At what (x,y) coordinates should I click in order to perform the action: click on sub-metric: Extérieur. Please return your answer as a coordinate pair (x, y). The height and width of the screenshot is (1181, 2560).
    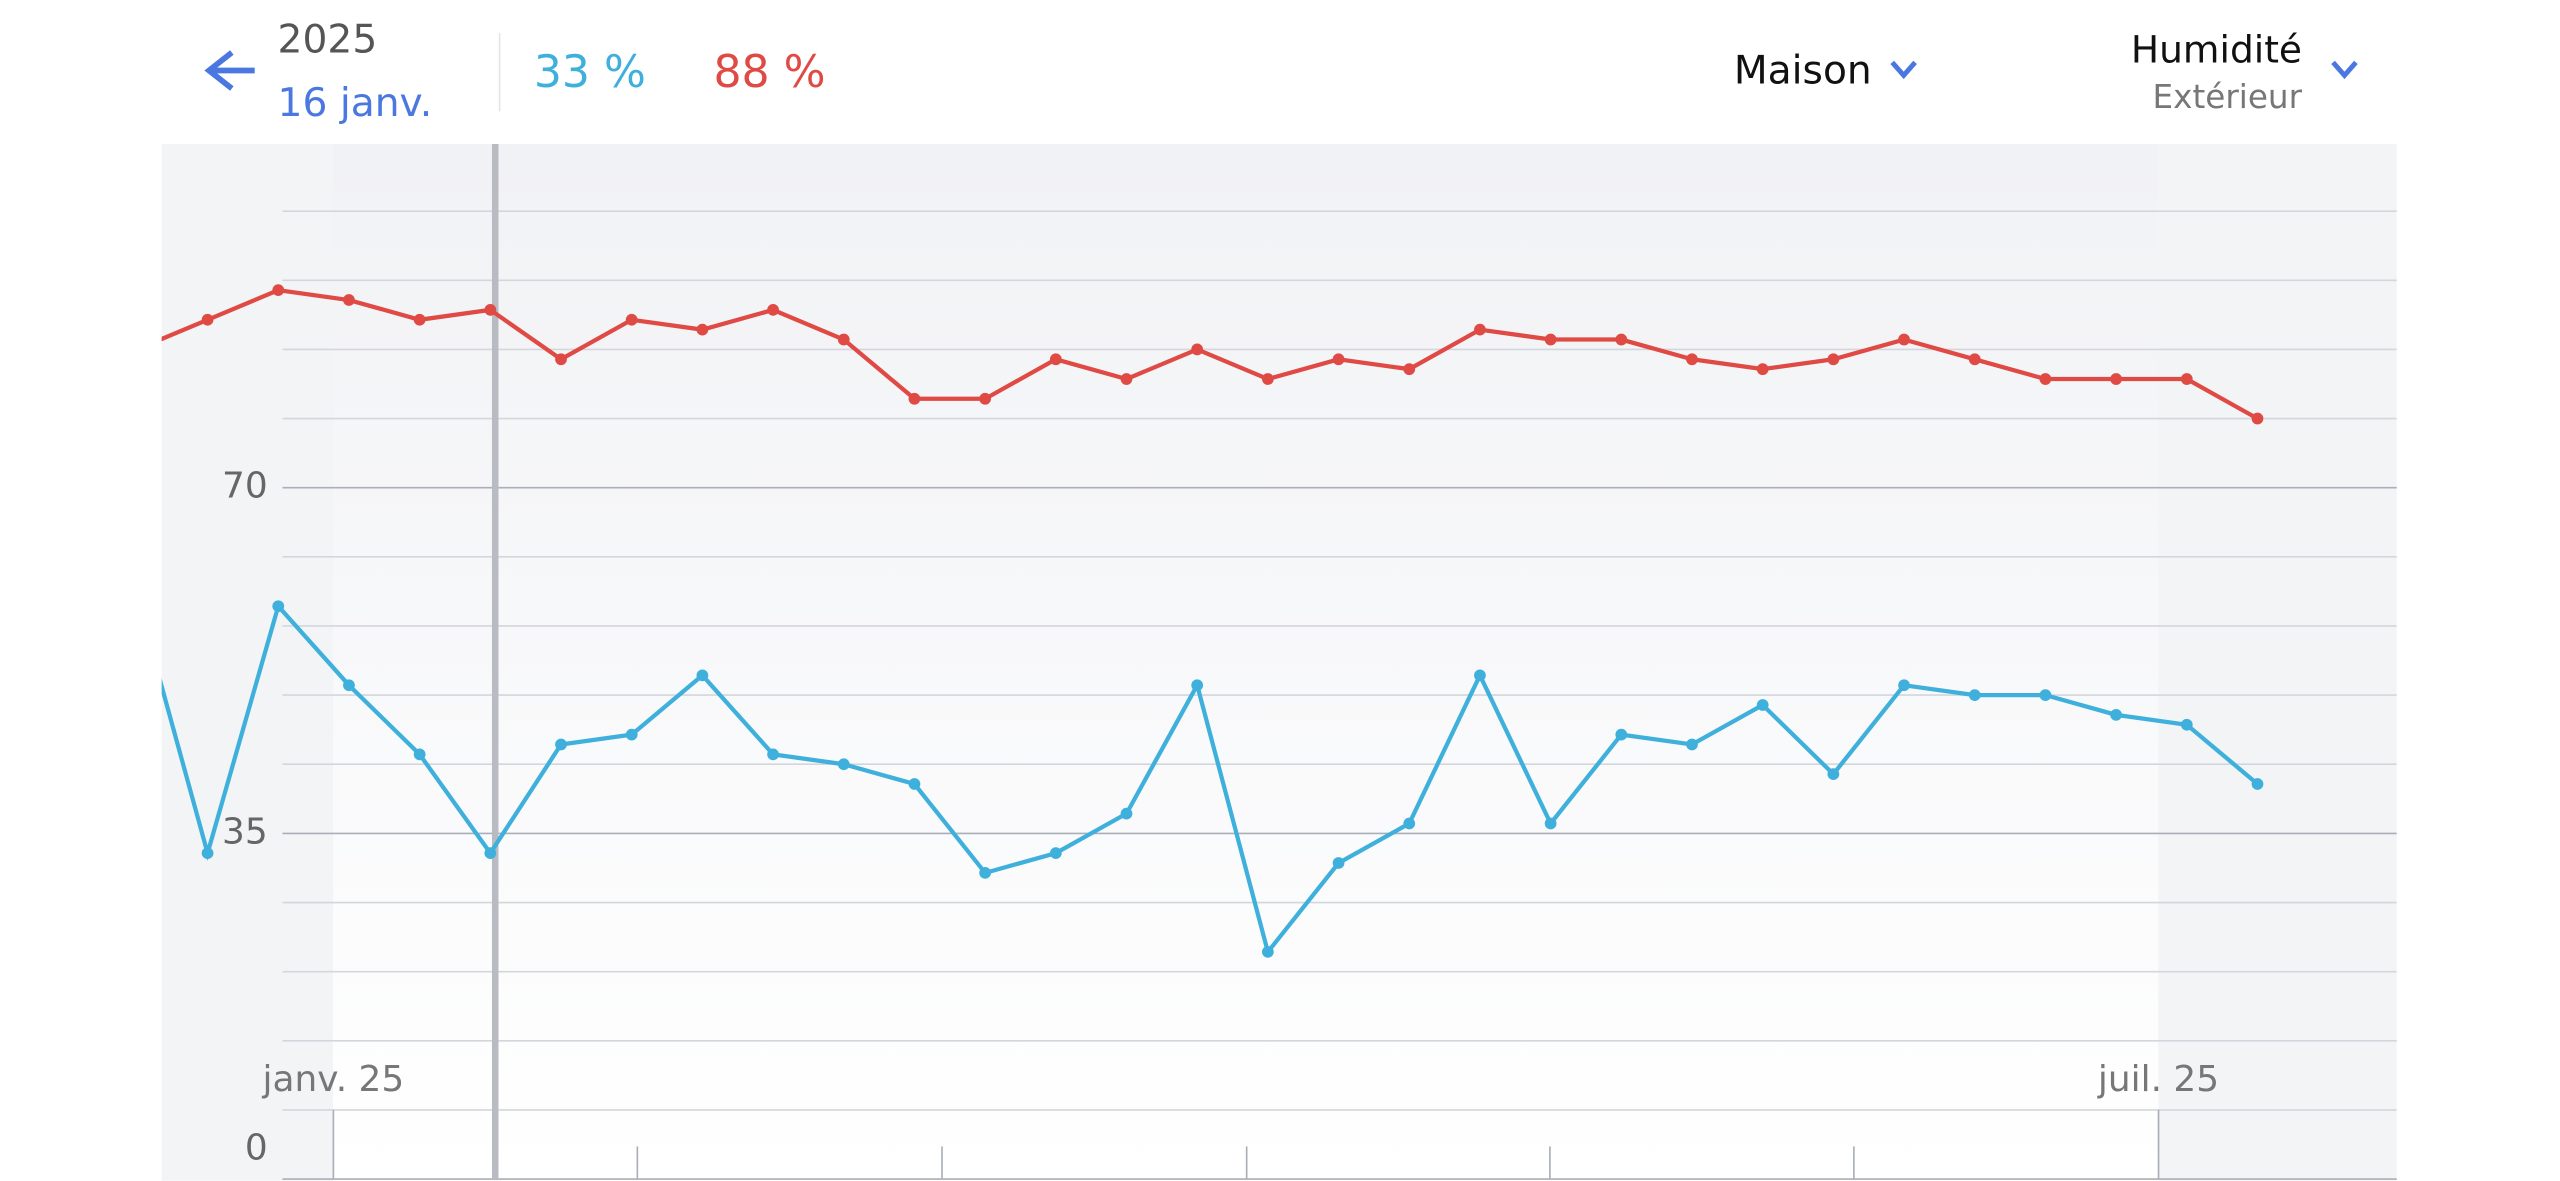
    Looking at the image, I should click on (2228, 97).